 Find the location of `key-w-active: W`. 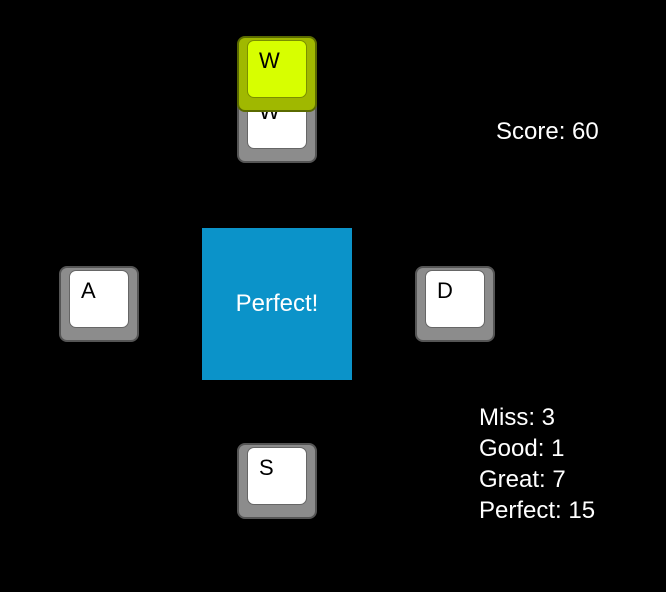

key-w-active: W is located at coordinates (277, 74).